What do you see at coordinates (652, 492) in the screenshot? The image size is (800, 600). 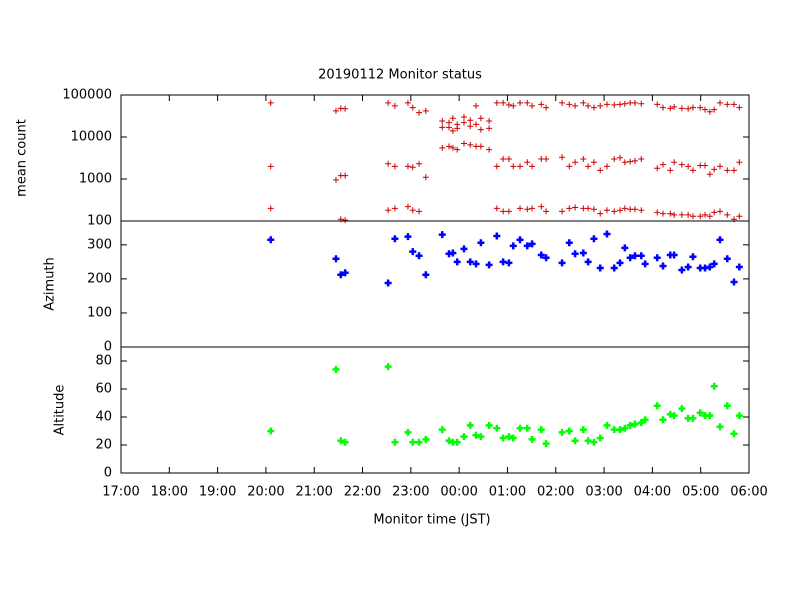 I see `x-tick-label: 04:00` at bounding box center [652, 492].